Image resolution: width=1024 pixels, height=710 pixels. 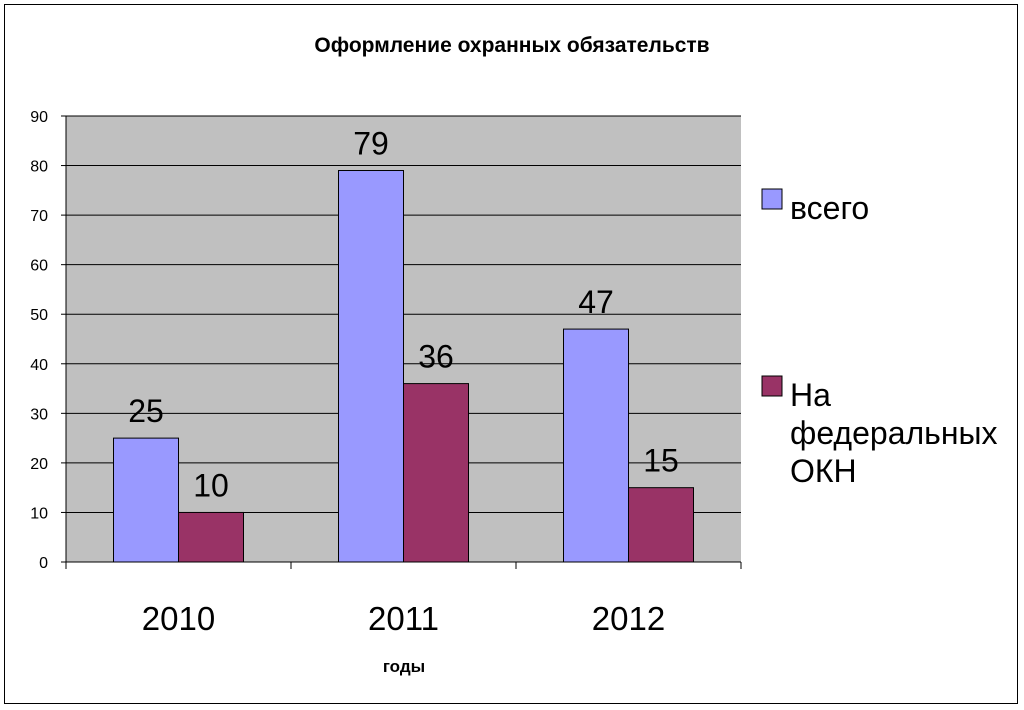 I want to click on y-tick-label: 10, so click(x=39, y=513).